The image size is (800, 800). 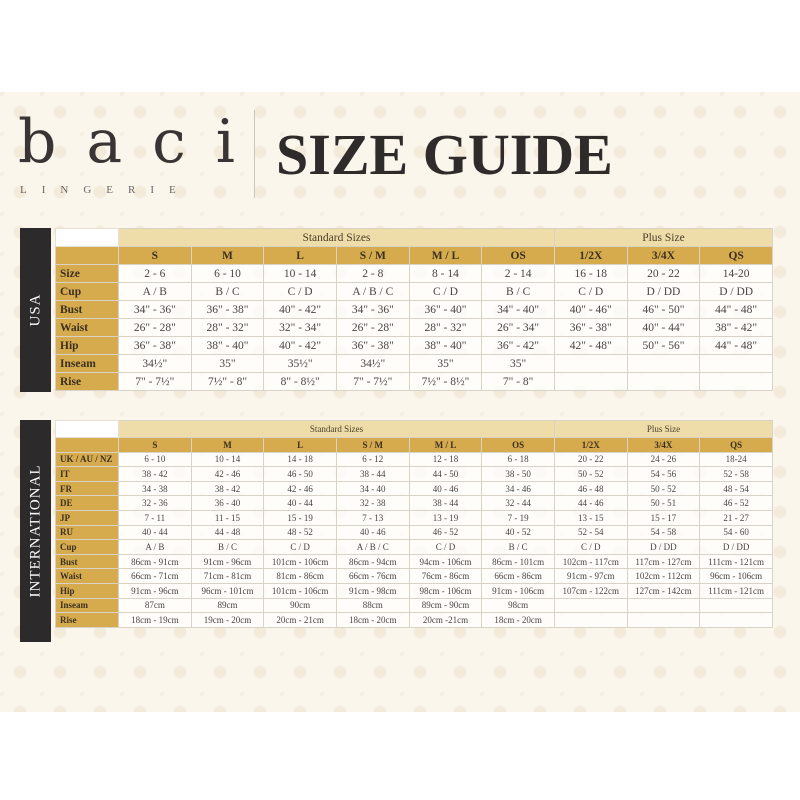 I want to click on table-cell: 2 - 8, so click(x=372, y=273).